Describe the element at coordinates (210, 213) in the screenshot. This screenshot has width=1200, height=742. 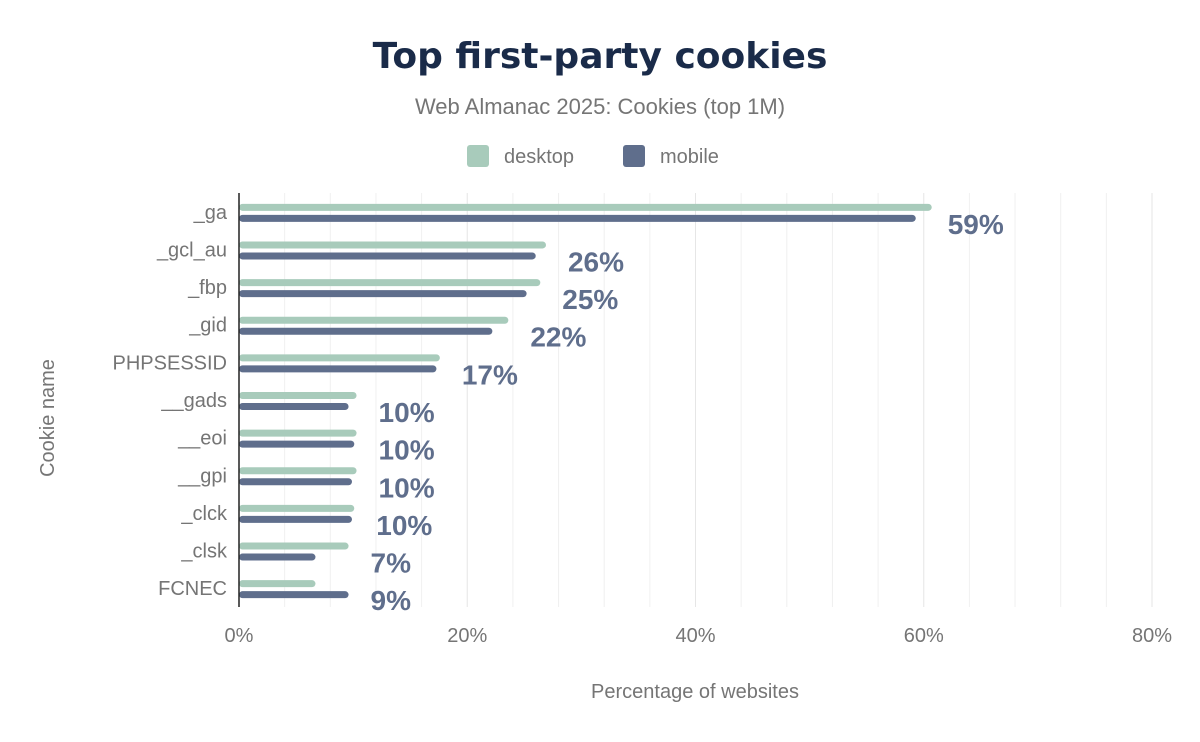
I see `category-label: _ga` at that location.